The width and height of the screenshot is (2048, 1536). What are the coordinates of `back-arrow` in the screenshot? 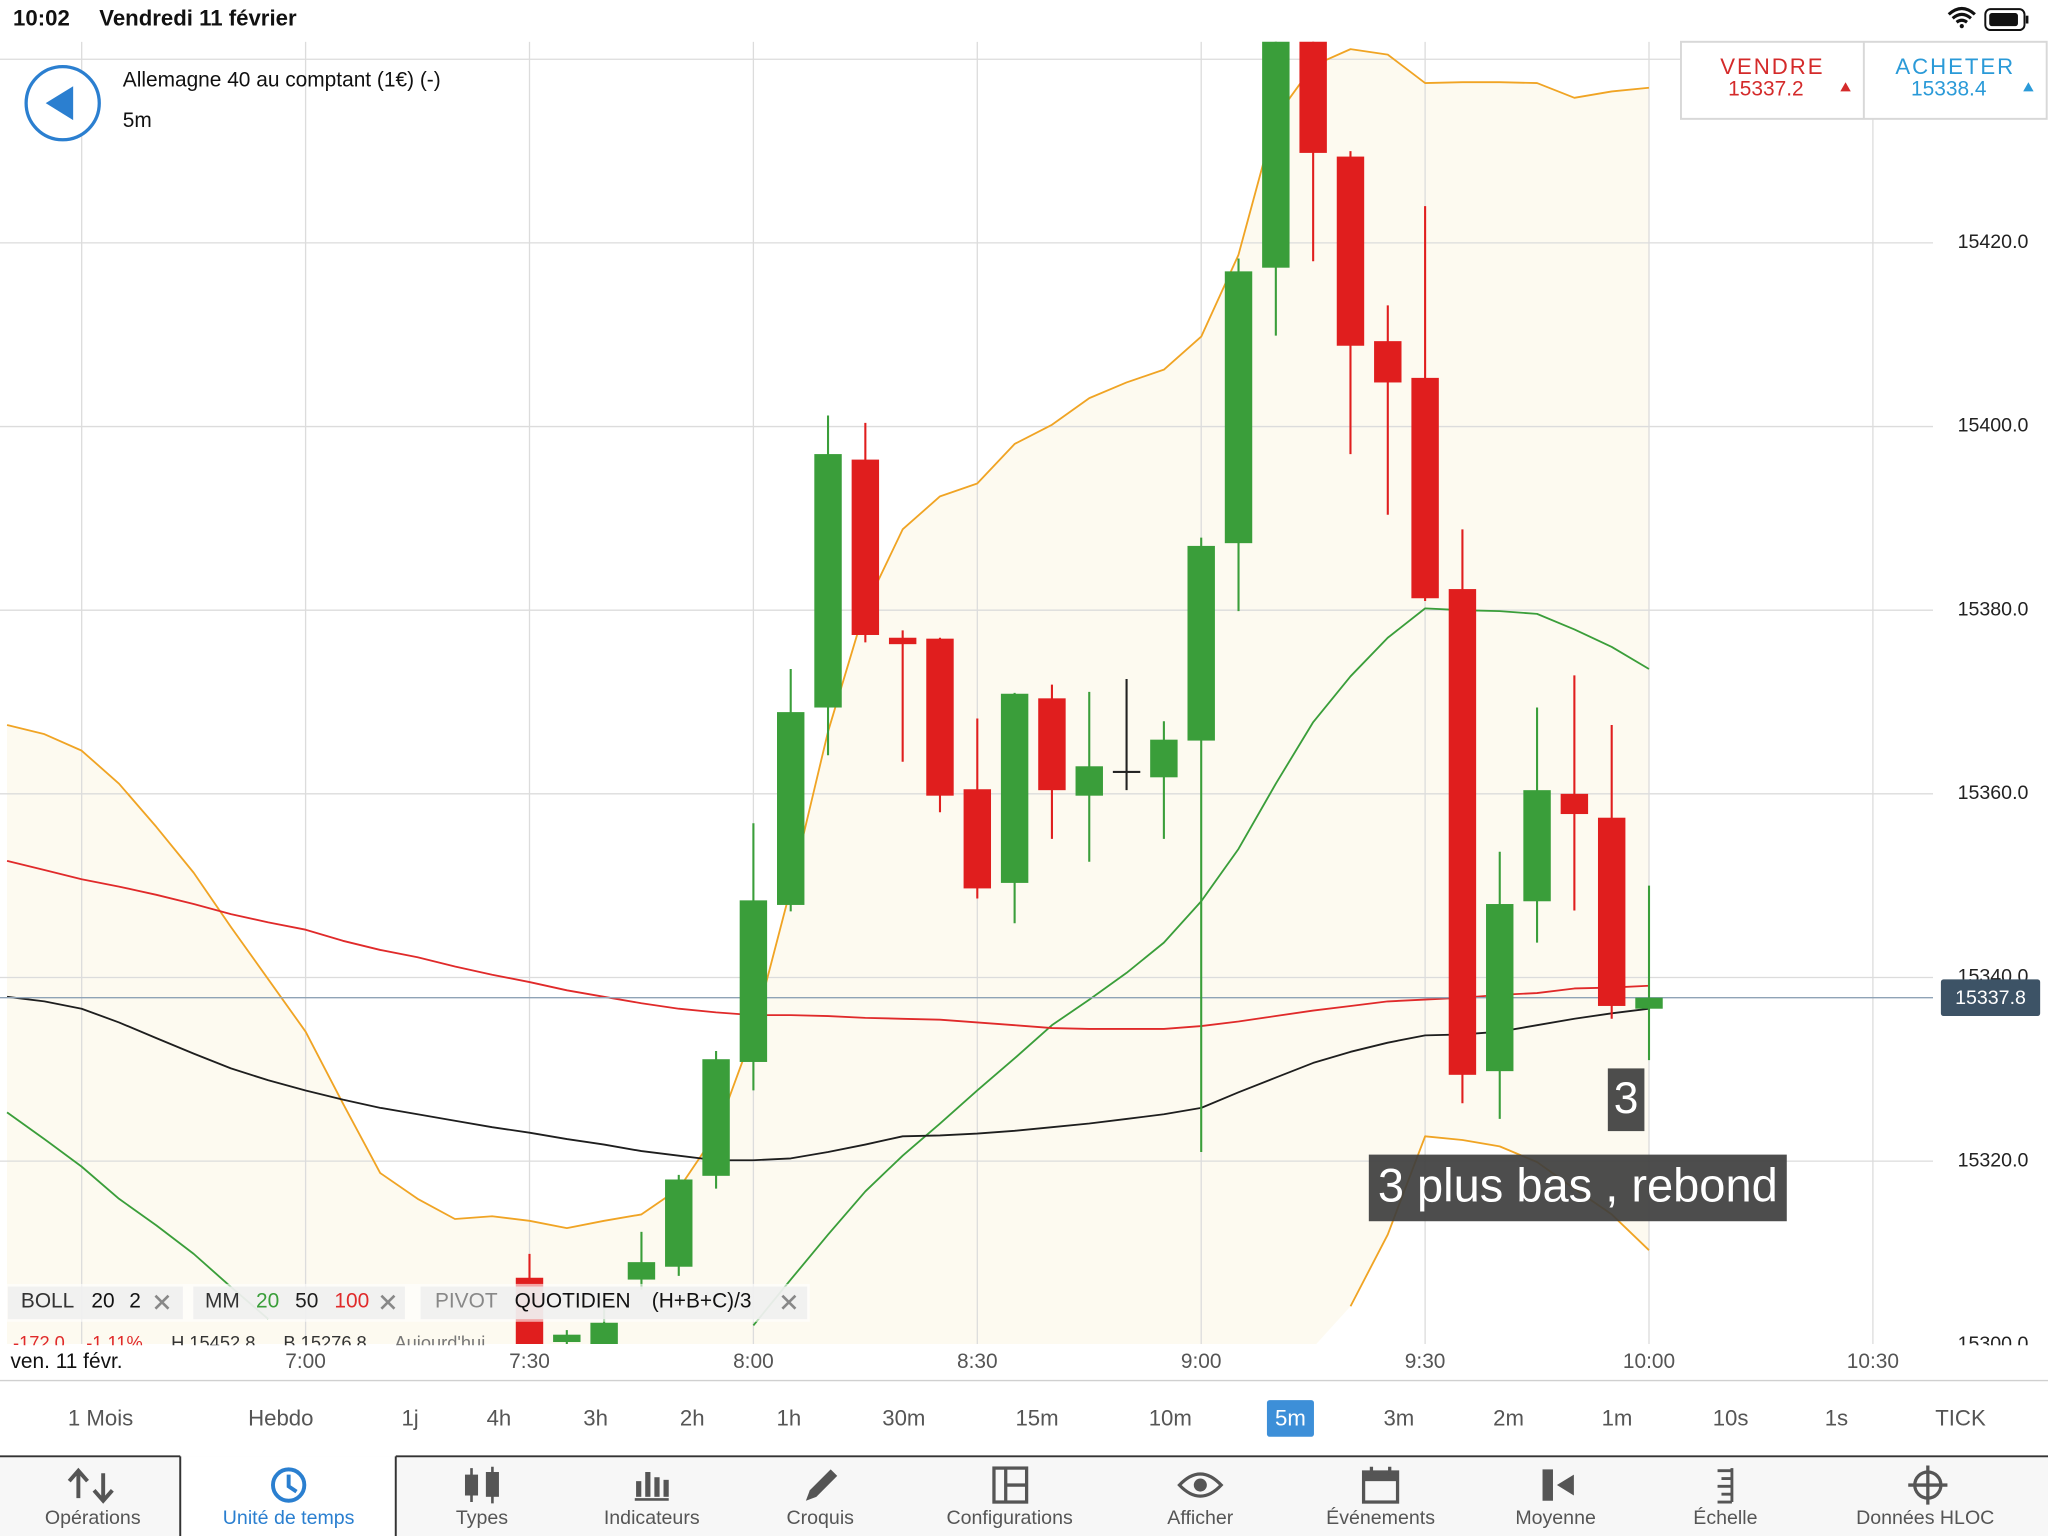 It's located at (59, 103).